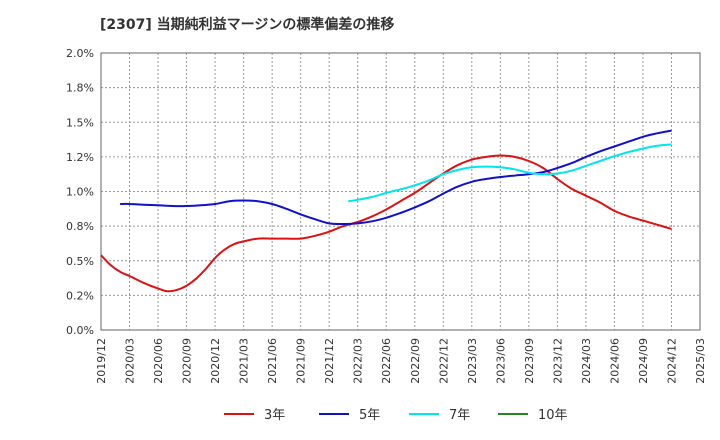 This screenshot has height=440, width=720. What do you see at coordinates (80, 226) in the screenshot?
I see `y-tick-label: 0.8%` at bounding box center [80, 226].